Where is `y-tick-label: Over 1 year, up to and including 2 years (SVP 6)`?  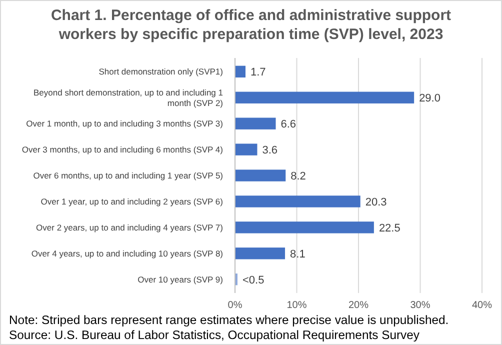 y-tick-label: Over 1 year, up to and including 2 years (SVP 6) is located at coordinates (132, 201).